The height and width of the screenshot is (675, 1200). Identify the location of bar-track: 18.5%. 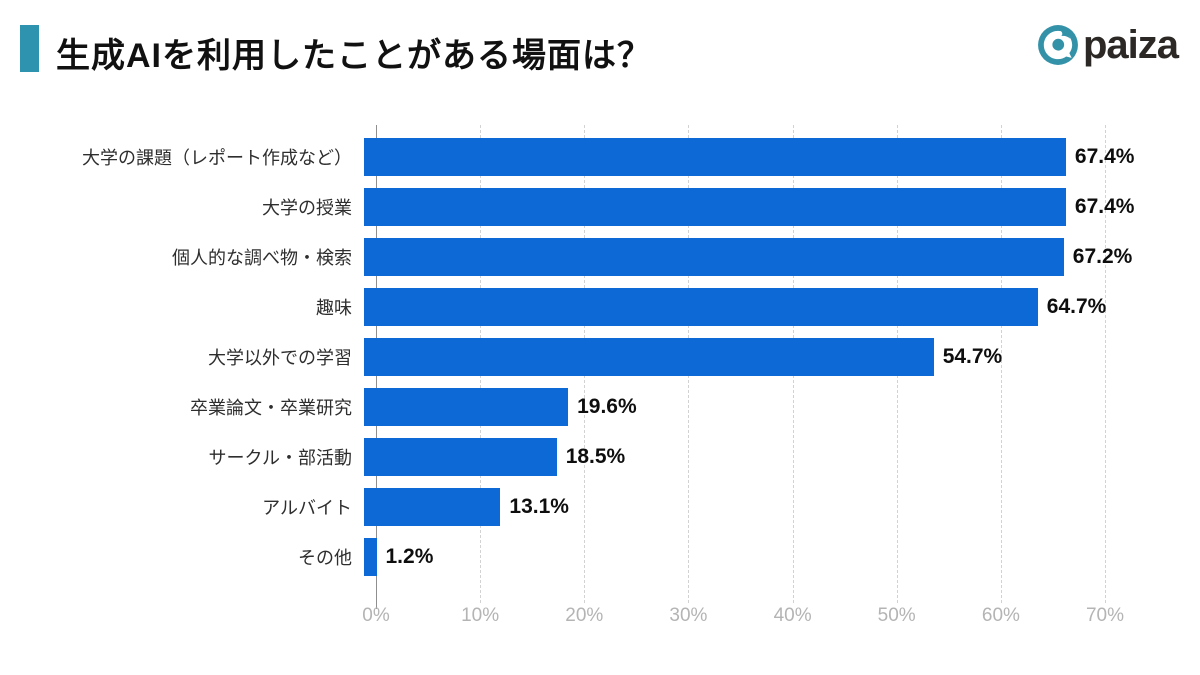
(782, 457).